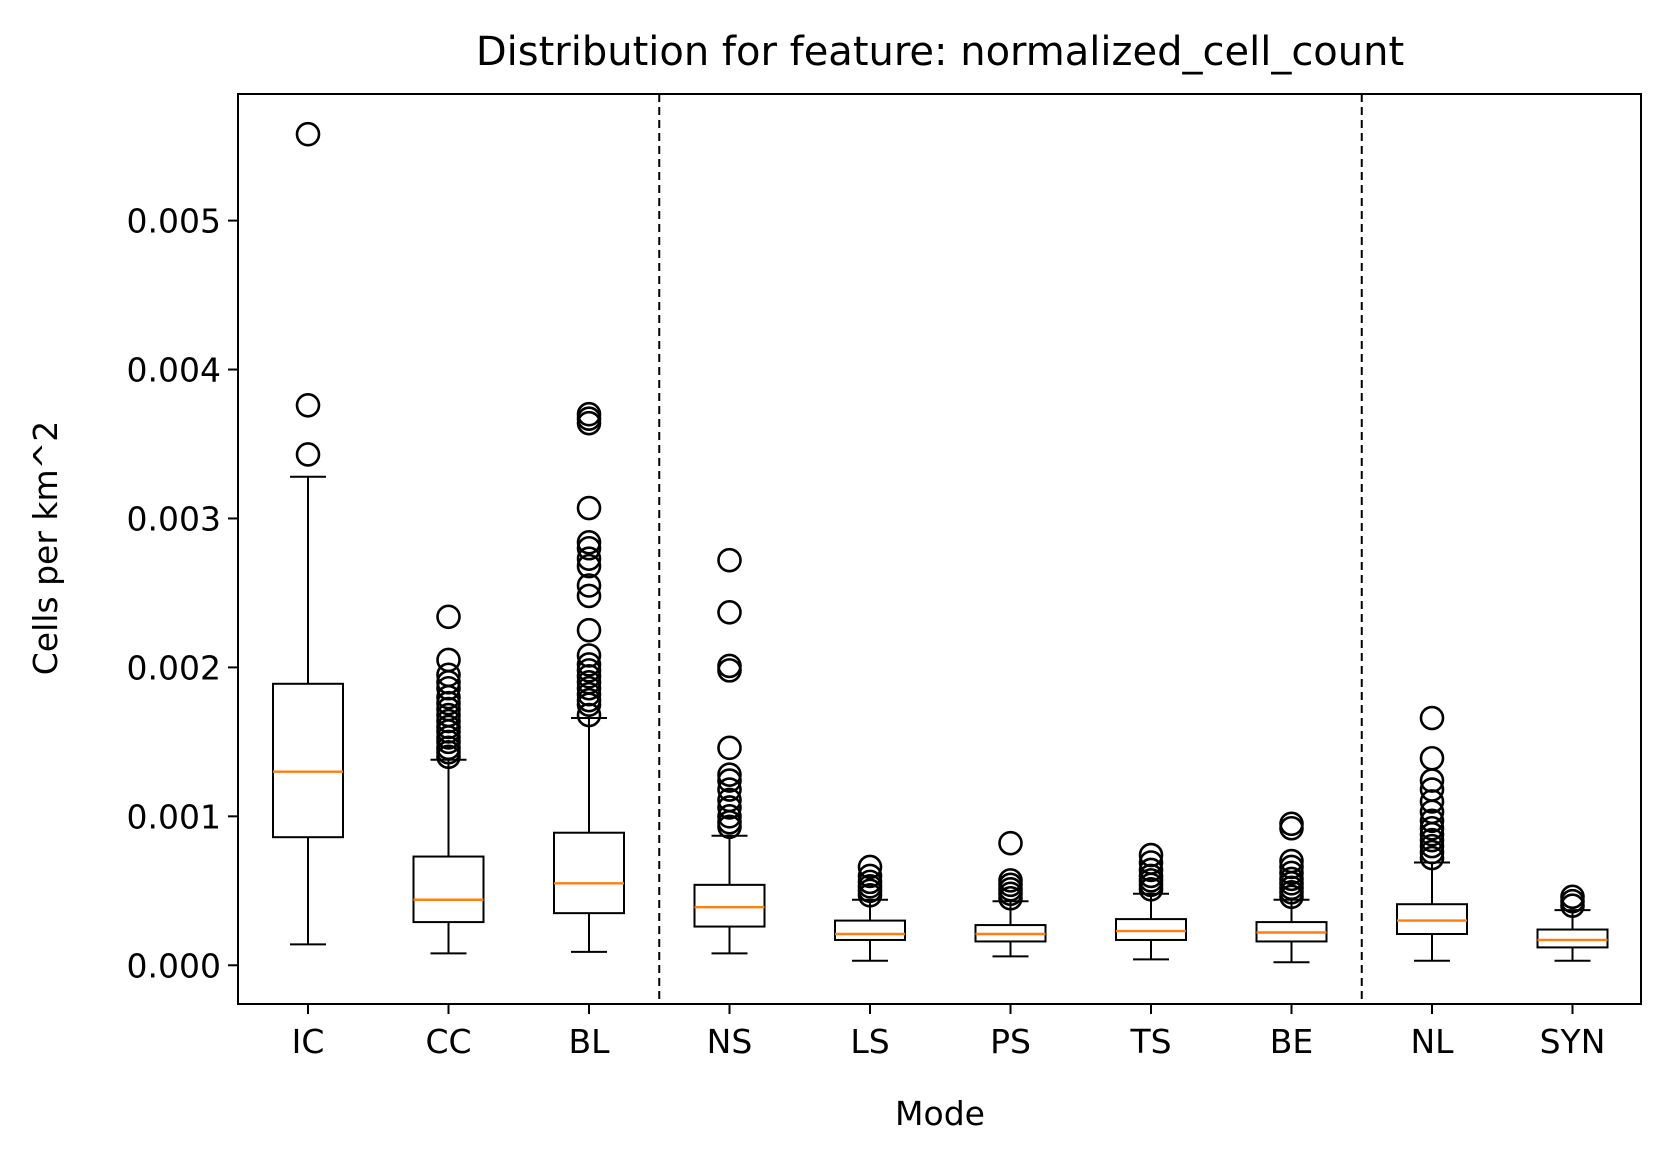 This screenshot has height=1158, width=1665. Describe the element at coordinates (940, 1113) in the screenshot. I see `x-axis-label: Mode` at that location.